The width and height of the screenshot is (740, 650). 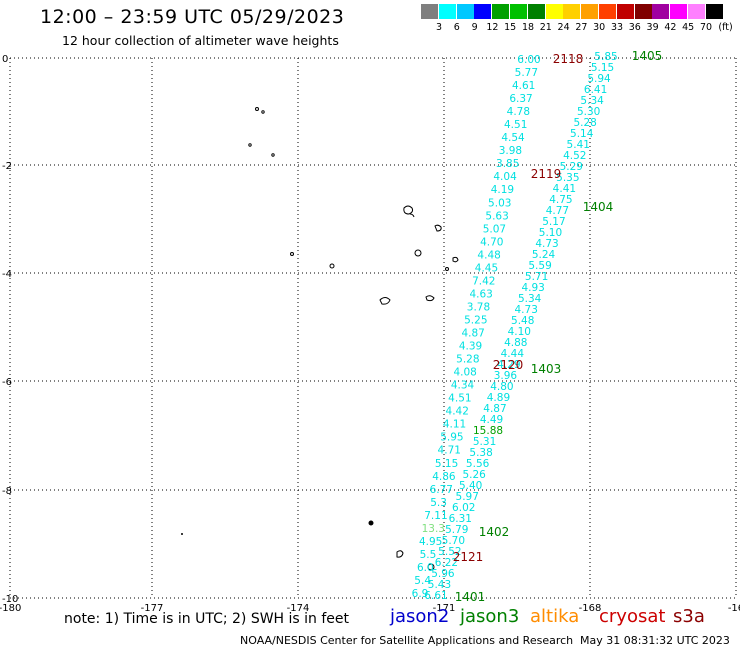 I want to click on swh-observation: 4.89, so click(x=498, y=398).